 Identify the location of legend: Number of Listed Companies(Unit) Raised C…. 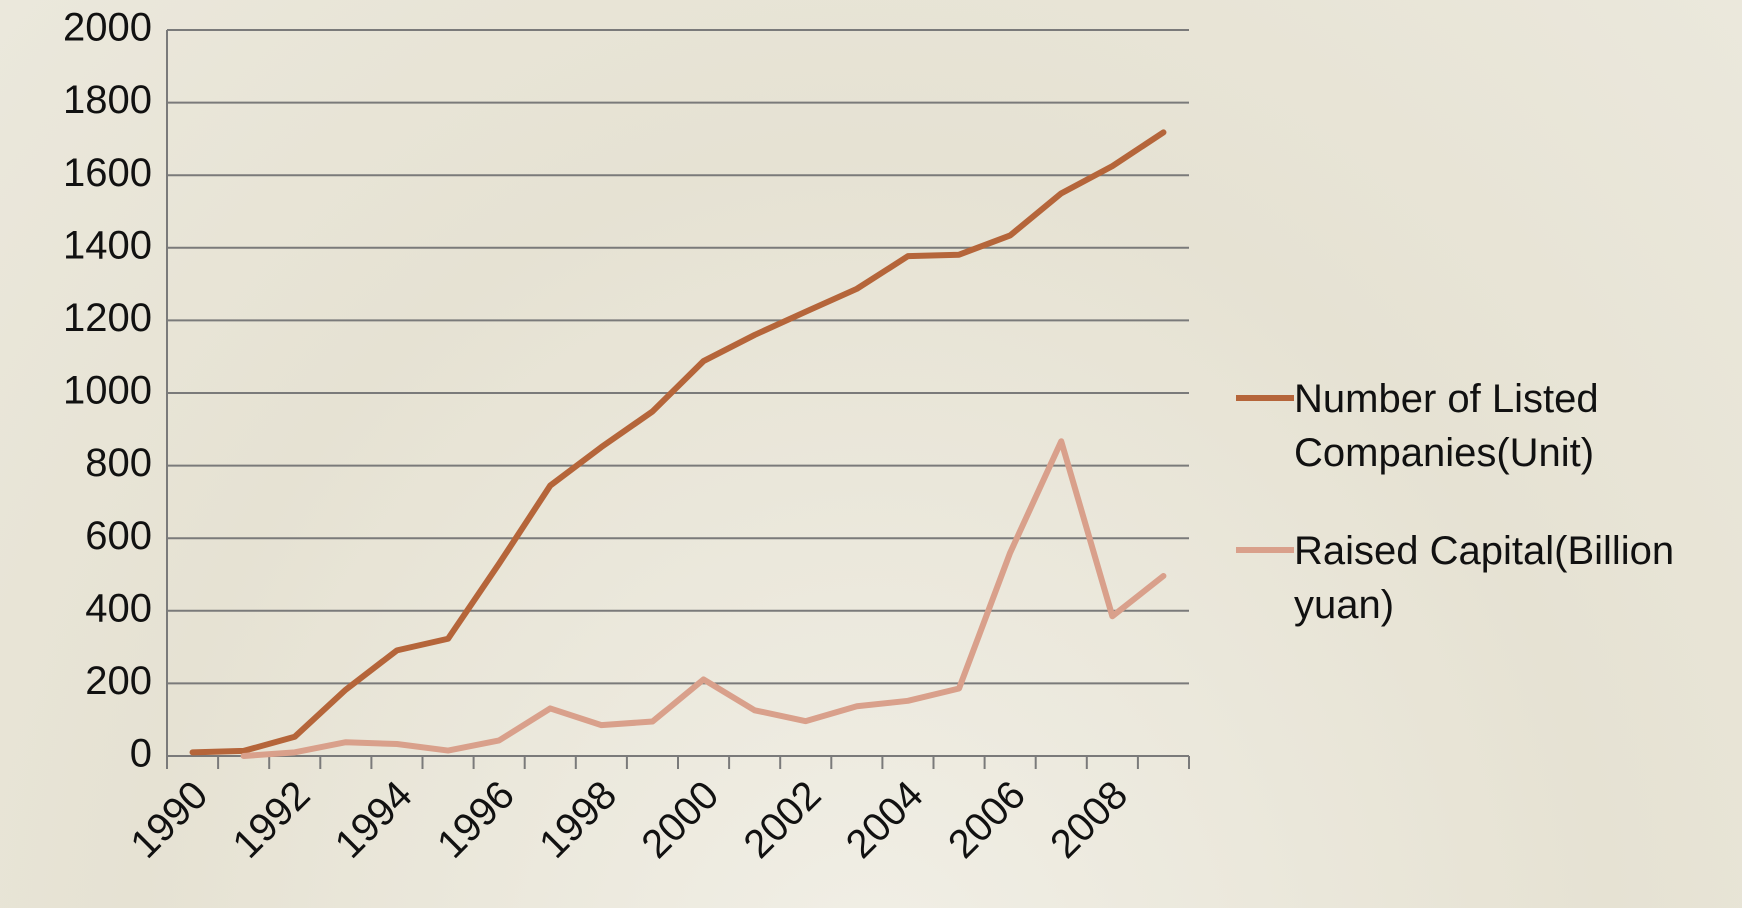
(1486, 524).